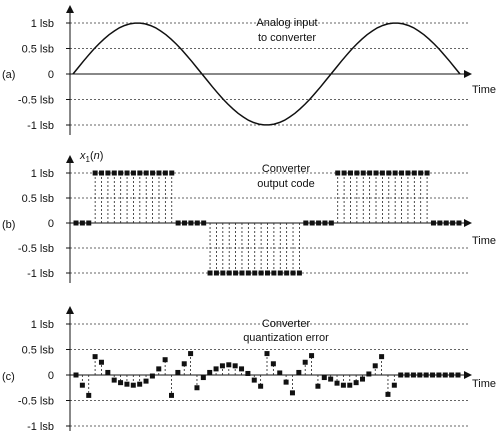 The width and height of the screenshot is (500, 431). What do you see at coordinates (484, 90) in the screenshot?
I see `x-axis-label-a: Time` at bounding box center [484, 90].